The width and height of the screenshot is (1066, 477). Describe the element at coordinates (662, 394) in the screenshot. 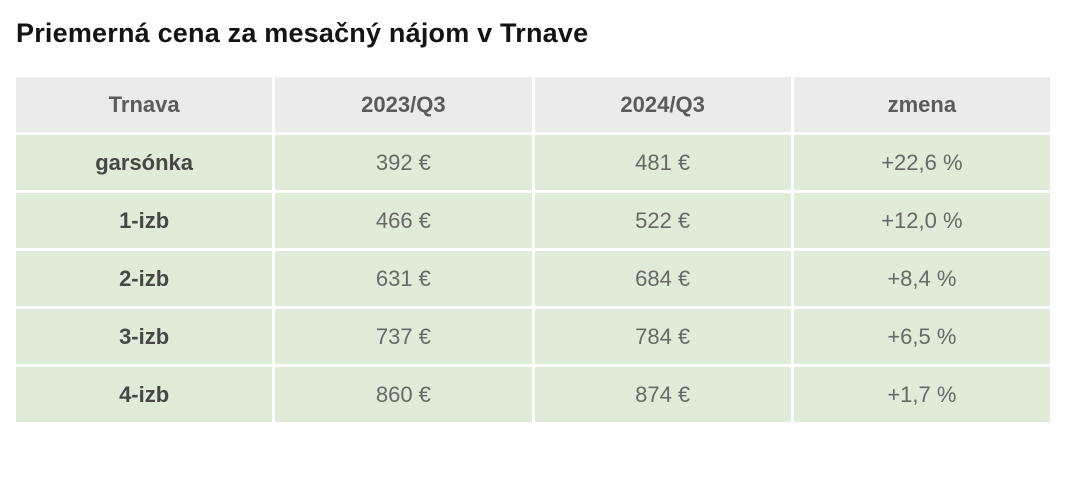

I see `cell-2024q3: 874 €` at that location.